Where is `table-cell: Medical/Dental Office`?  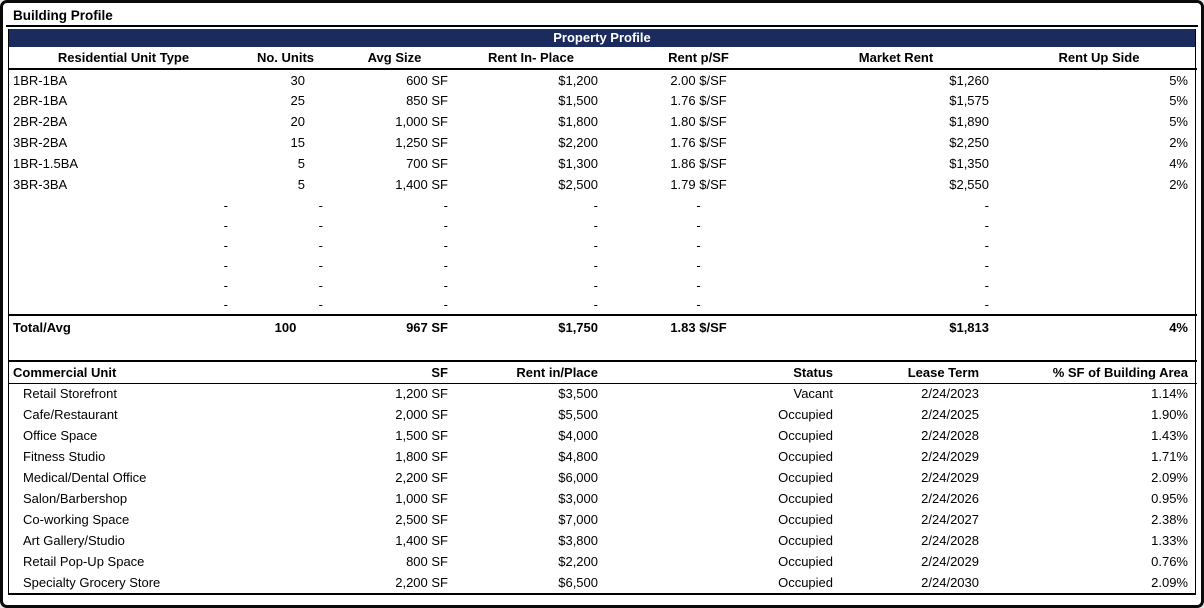 table-cell: Medical/Dental Office is located at coordinates (85, 477).